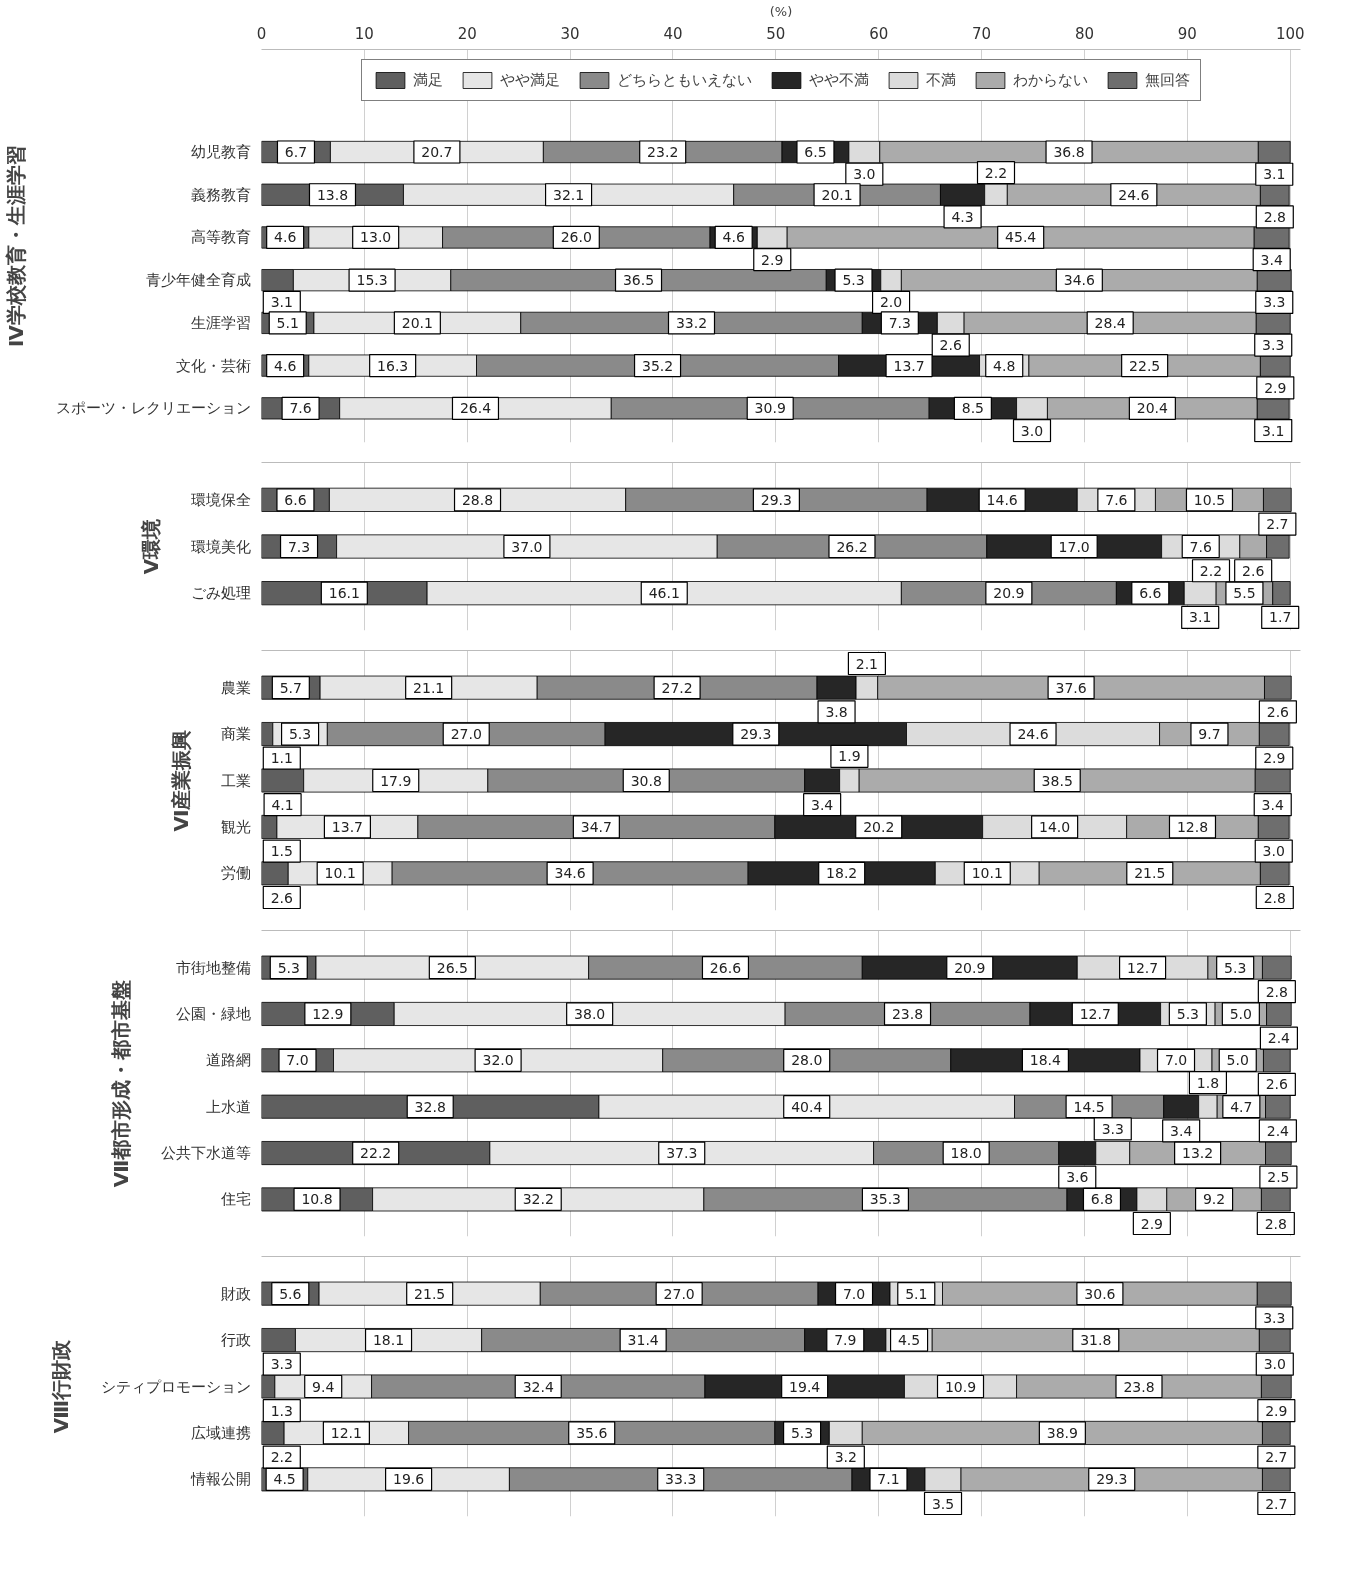 This screenshot has width=1345, height=1571. Describe the element at coordinates (646, 780) in the screenshot. I see `data-label: 30.8` at that location.